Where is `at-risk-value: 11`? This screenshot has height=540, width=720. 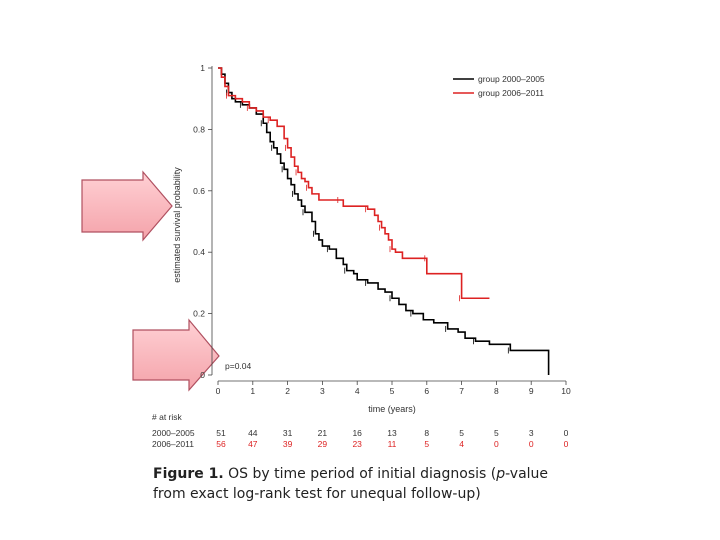
at-risk-value: 11 is located at coordinates (392, 444).